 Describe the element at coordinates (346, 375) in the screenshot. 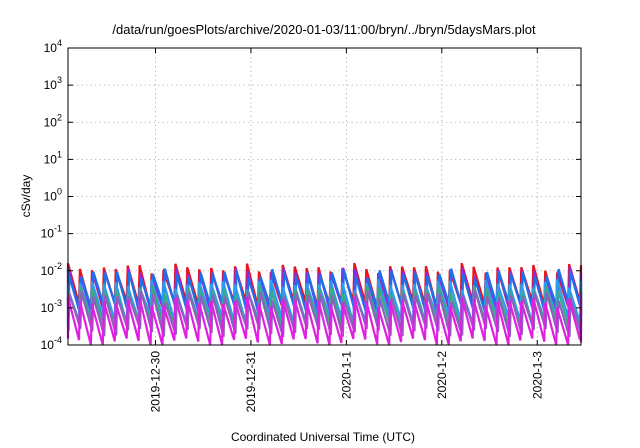

I see `x-tick-label: 2020-1-1` at that location.